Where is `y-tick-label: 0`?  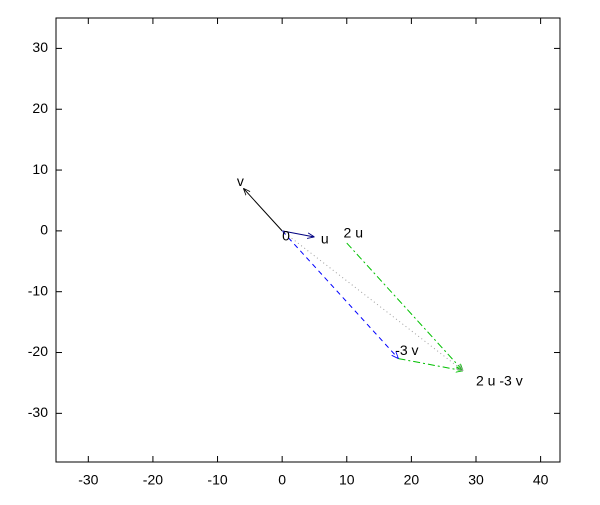
y-tick-label: 0 is located at coordinates (44, 230).